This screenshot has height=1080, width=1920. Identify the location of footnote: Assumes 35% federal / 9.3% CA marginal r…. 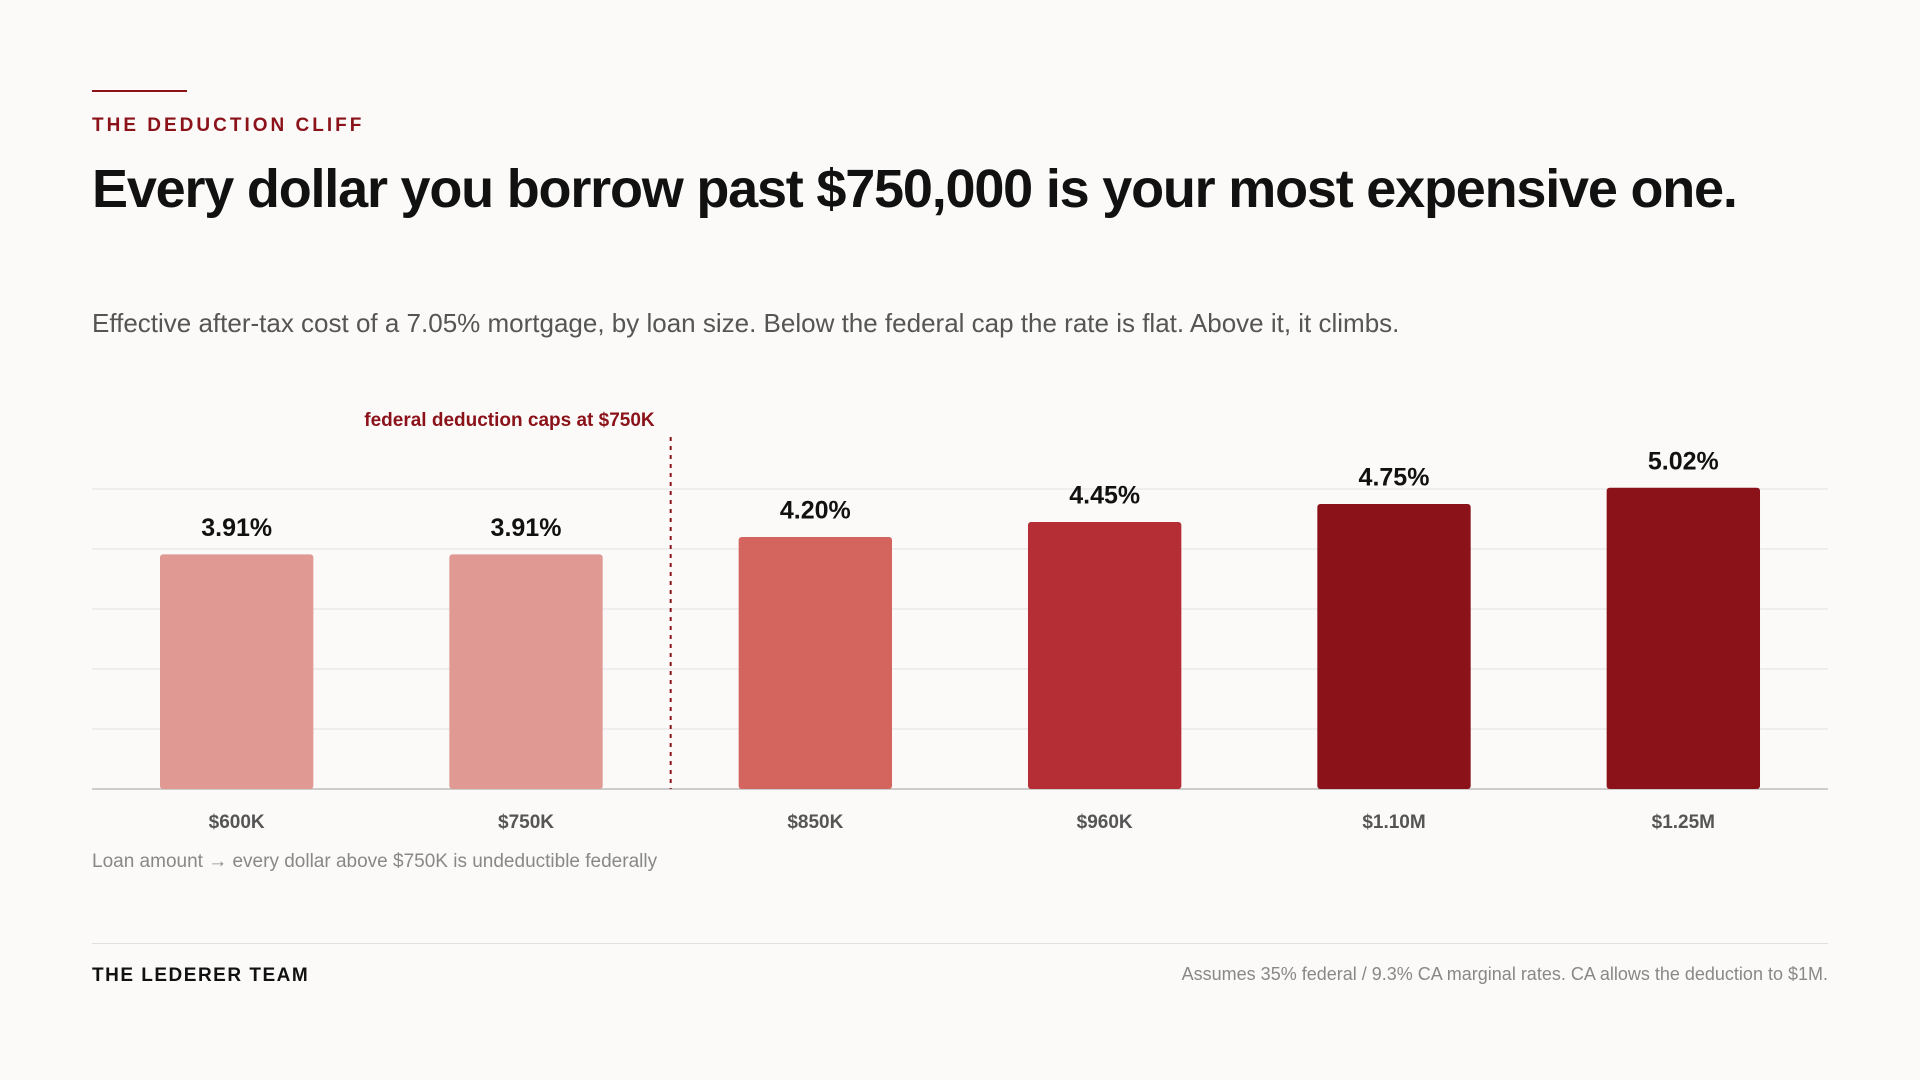
(1504, 974).